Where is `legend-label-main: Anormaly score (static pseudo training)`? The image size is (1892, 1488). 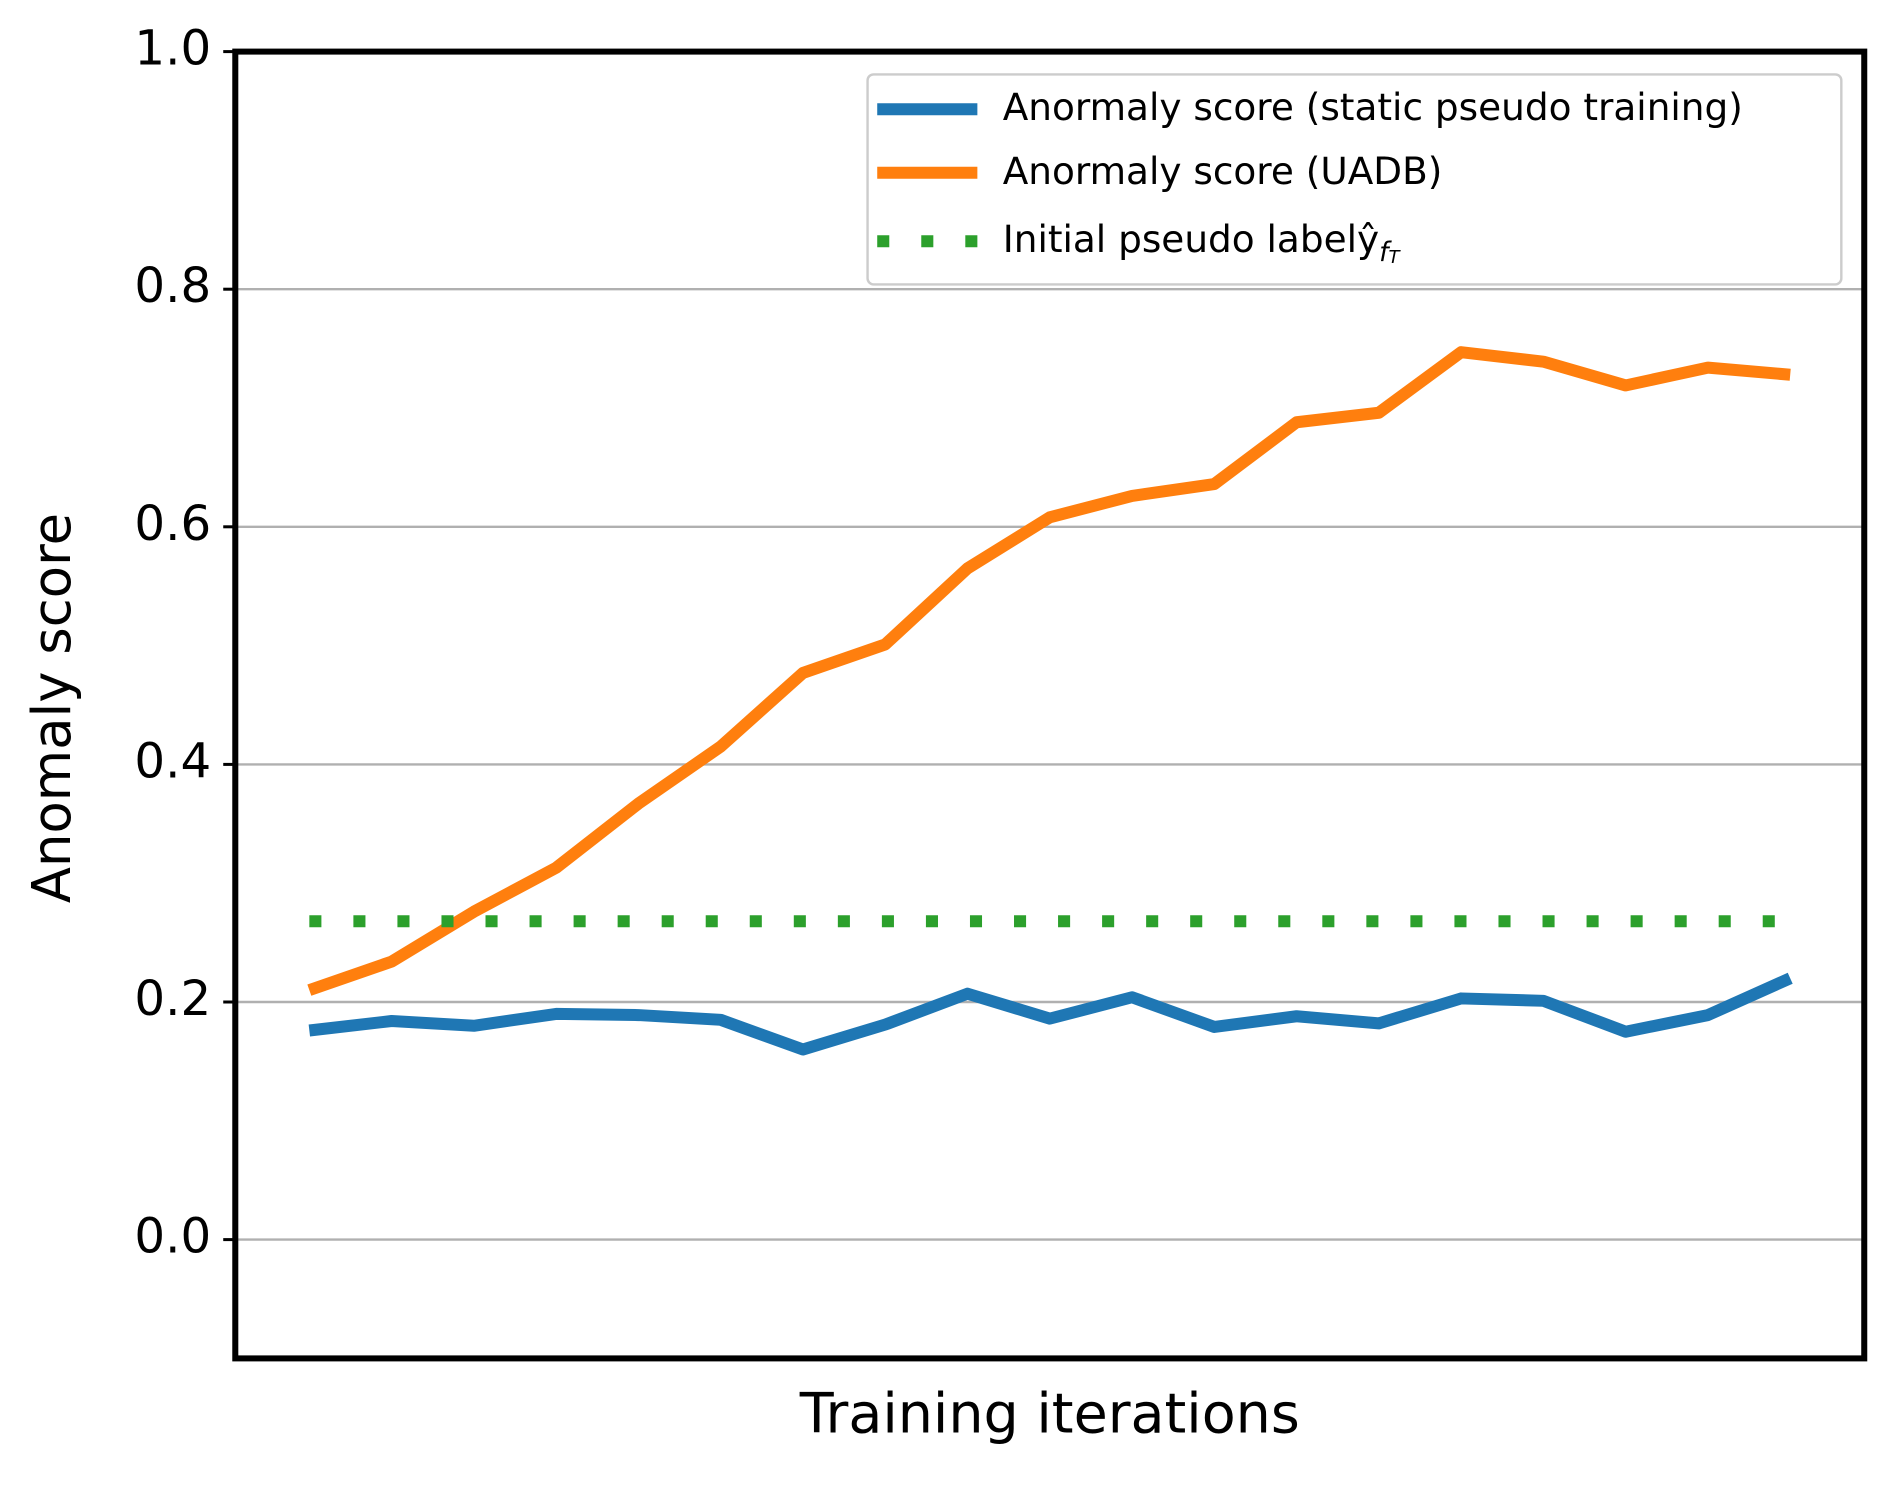 legend-label-main: Anormaly score (static pseudo training) is located at coordinates (1373, 107).